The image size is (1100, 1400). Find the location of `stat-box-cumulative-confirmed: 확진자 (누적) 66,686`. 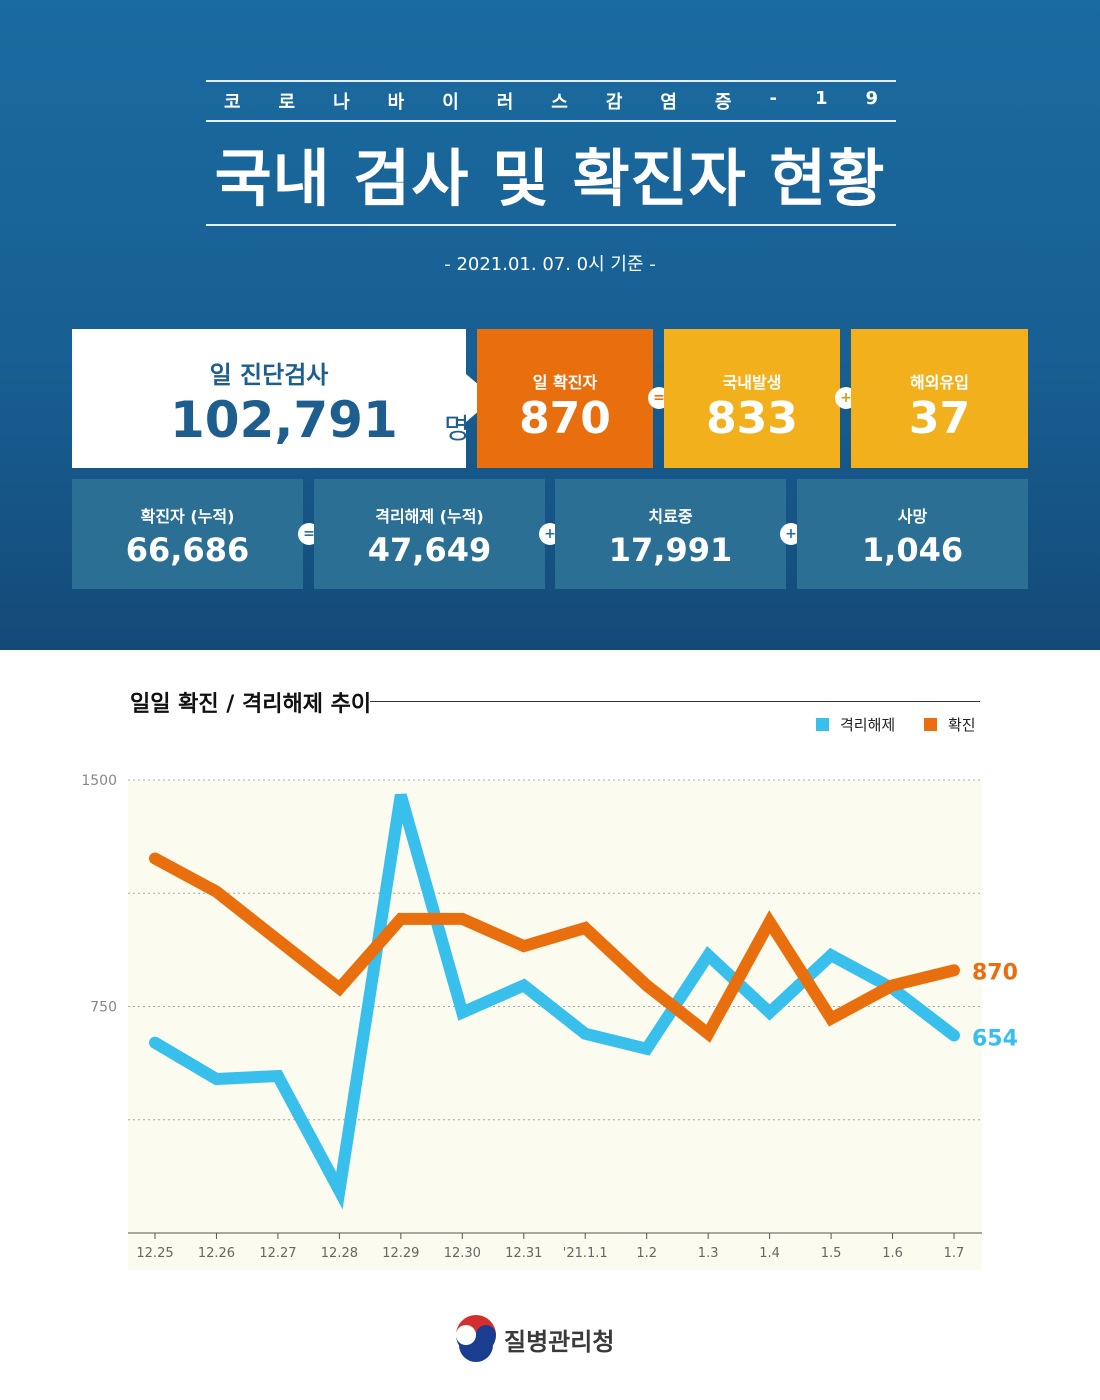

stat-box-cumulative-confirmed: 확진자 (누적) 66,686 is located at coordinates (187, 534).